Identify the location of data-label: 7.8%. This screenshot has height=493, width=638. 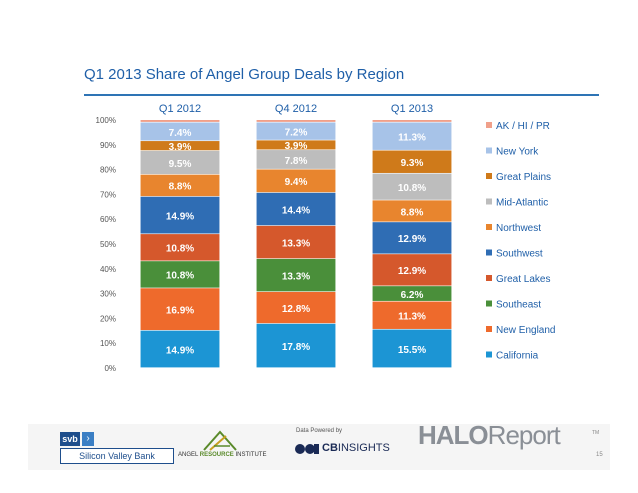
(296, 161).